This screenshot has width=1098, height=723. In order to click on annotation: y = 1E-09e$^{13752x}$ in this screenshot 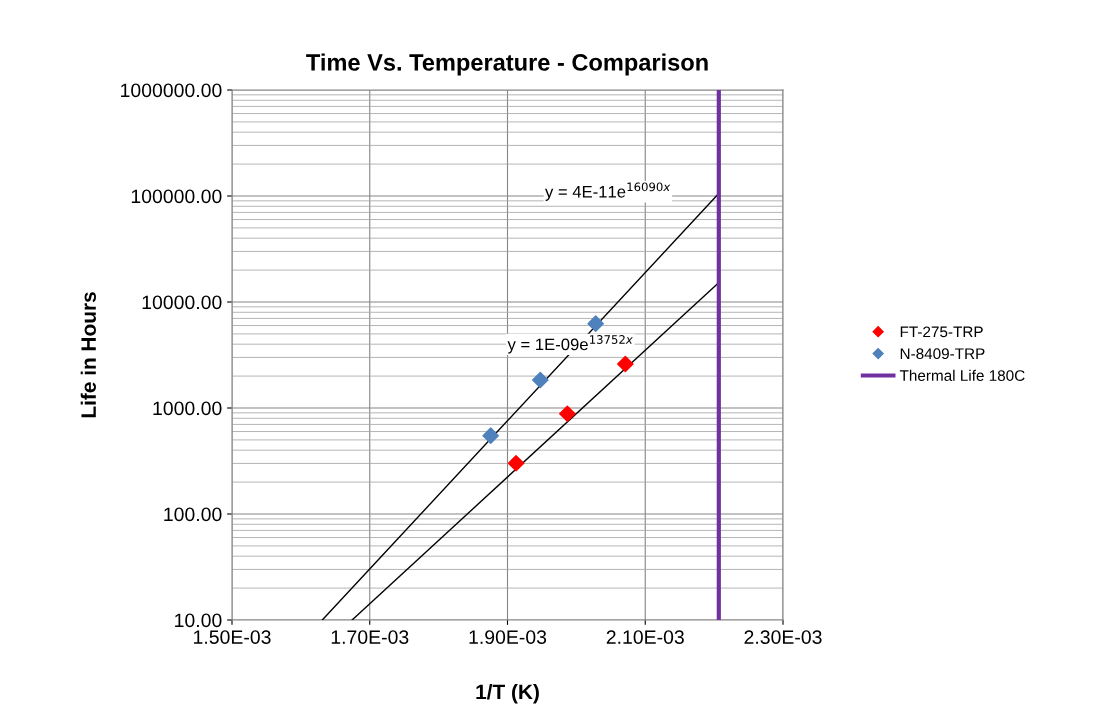, I will do `click(570, 344)`.